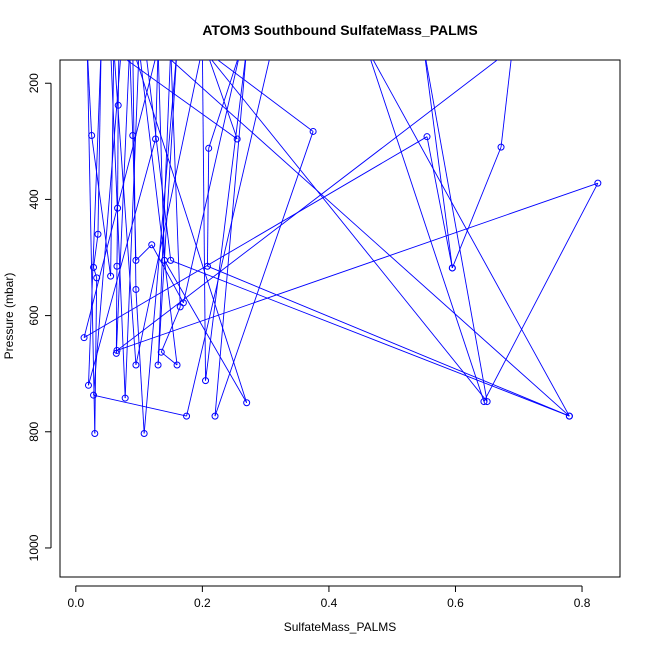  What do you see at coordinates (329, 603) in the screenshot?
I see `x-tick-label: 0.4` at bounding box center [329, 603].